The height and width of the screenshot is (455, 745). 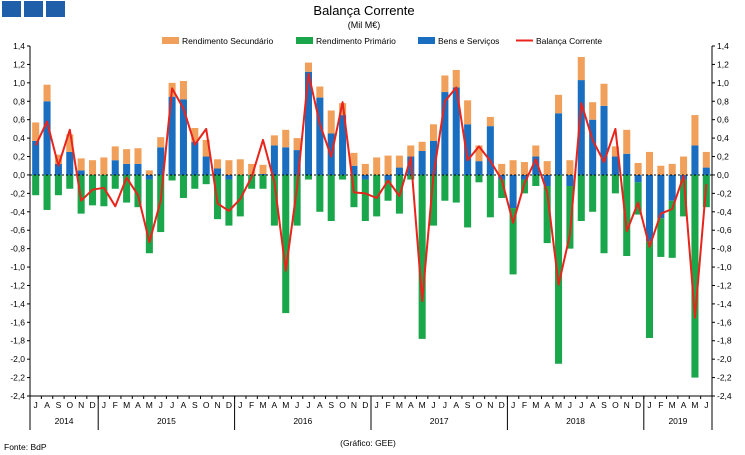 What do you see at coordinates (17, 212) in the screenshot?
I see `y-tick-label-left: -0,4` at bounding box center [17, 212].